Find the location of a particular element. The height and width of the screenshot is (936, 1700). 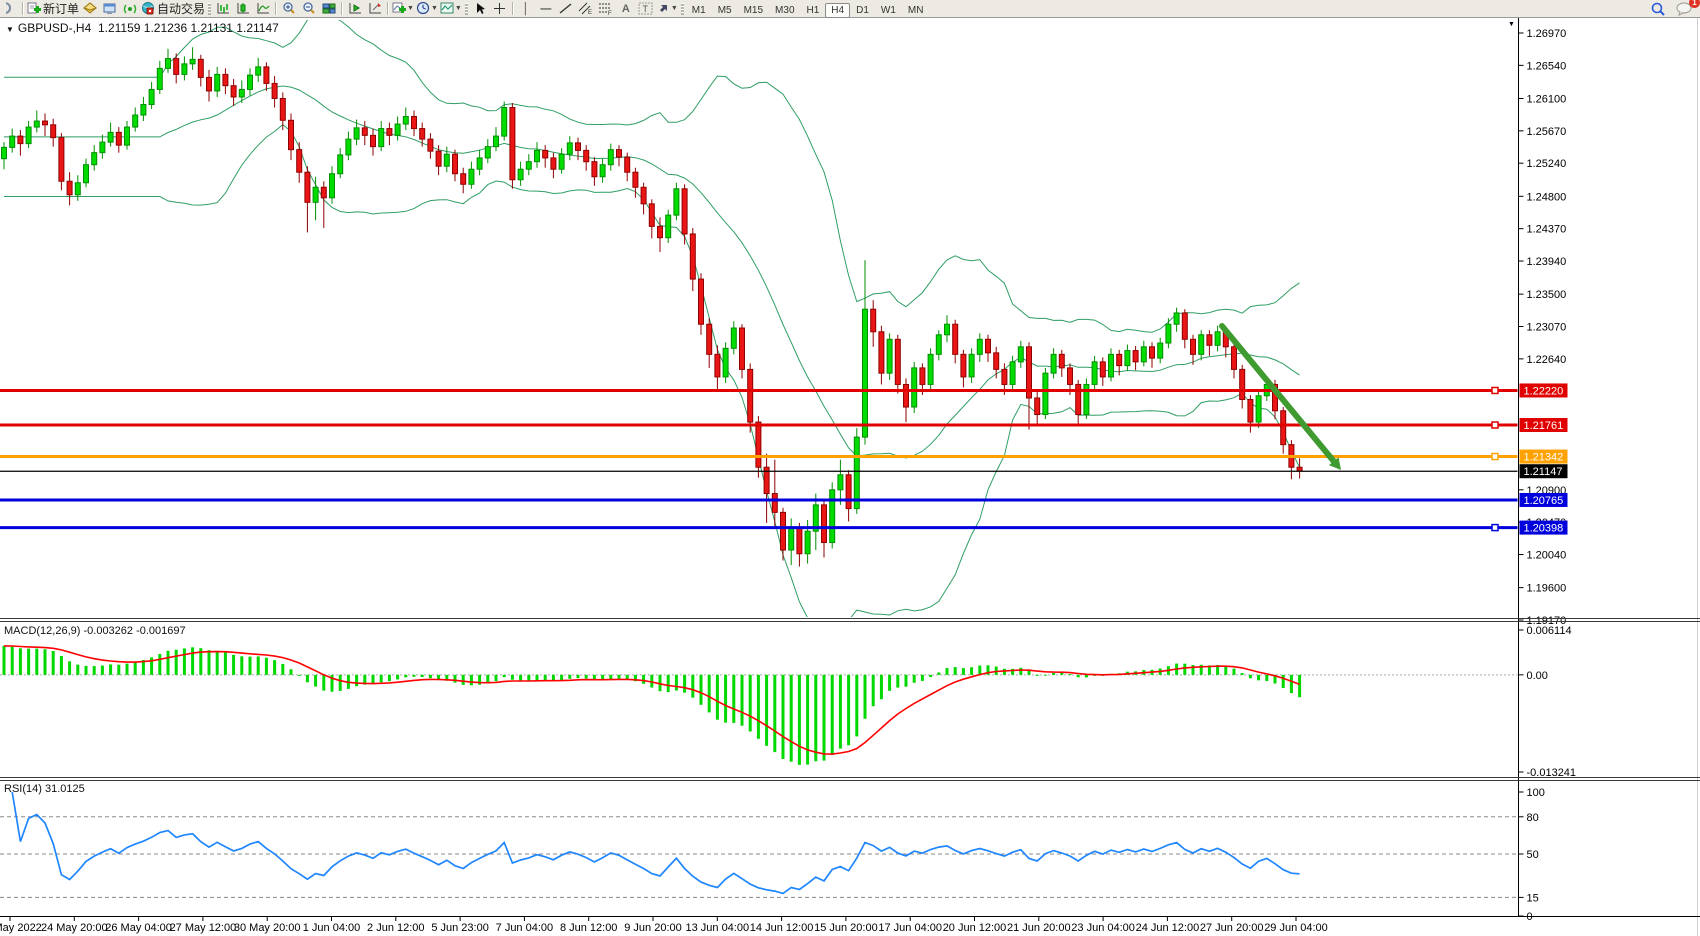

svg-text: -0.013241 is located at coordinates (1552, 773).